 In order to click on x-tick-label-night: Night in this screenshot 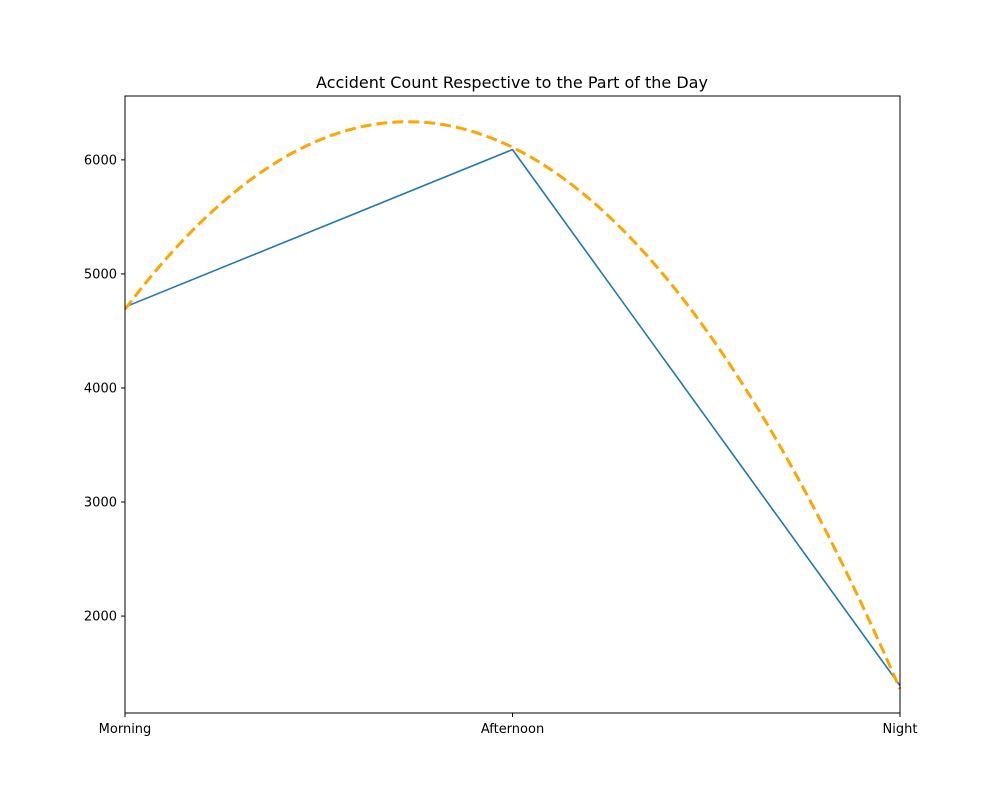, I will do `click(900, 729)`.